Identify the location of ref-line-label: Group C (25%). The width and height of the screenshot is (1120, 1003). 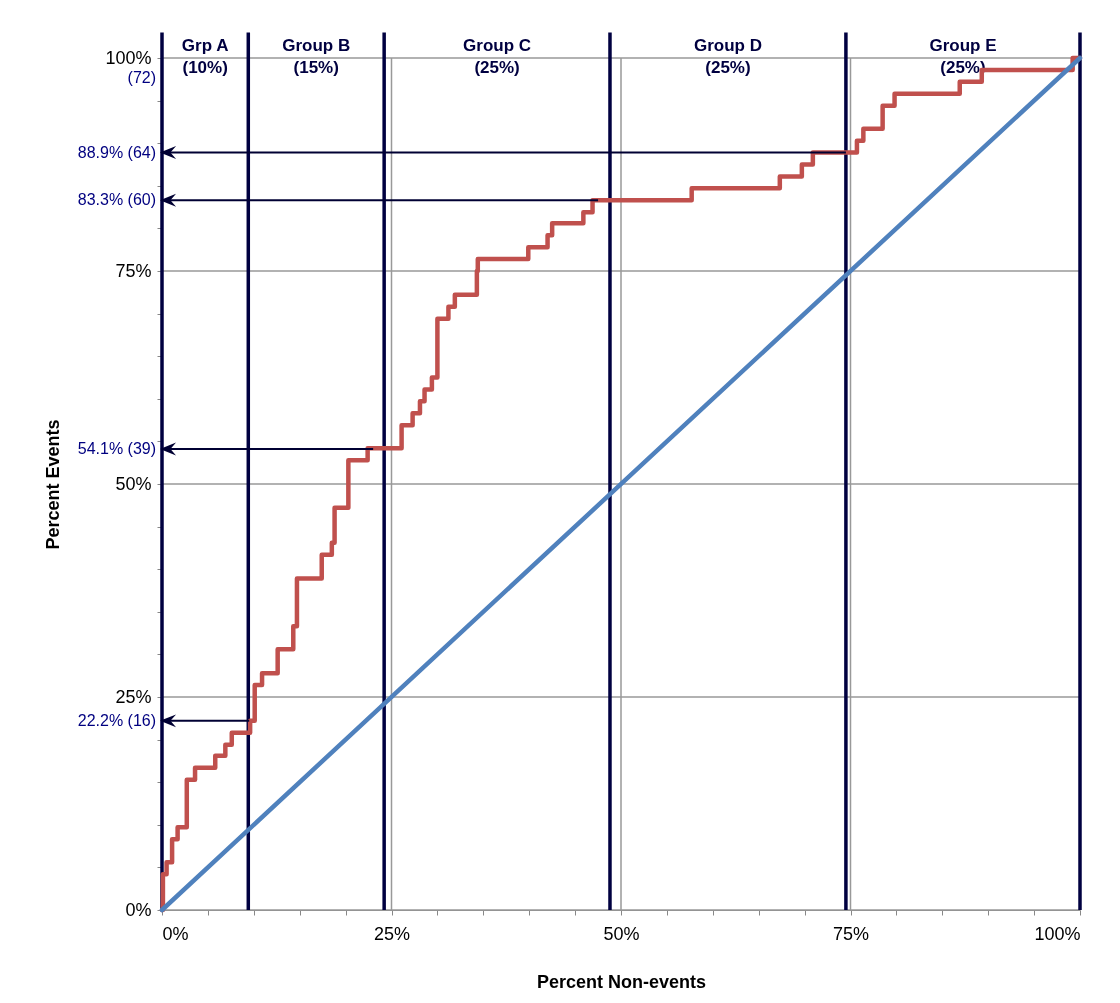
(497, 56).